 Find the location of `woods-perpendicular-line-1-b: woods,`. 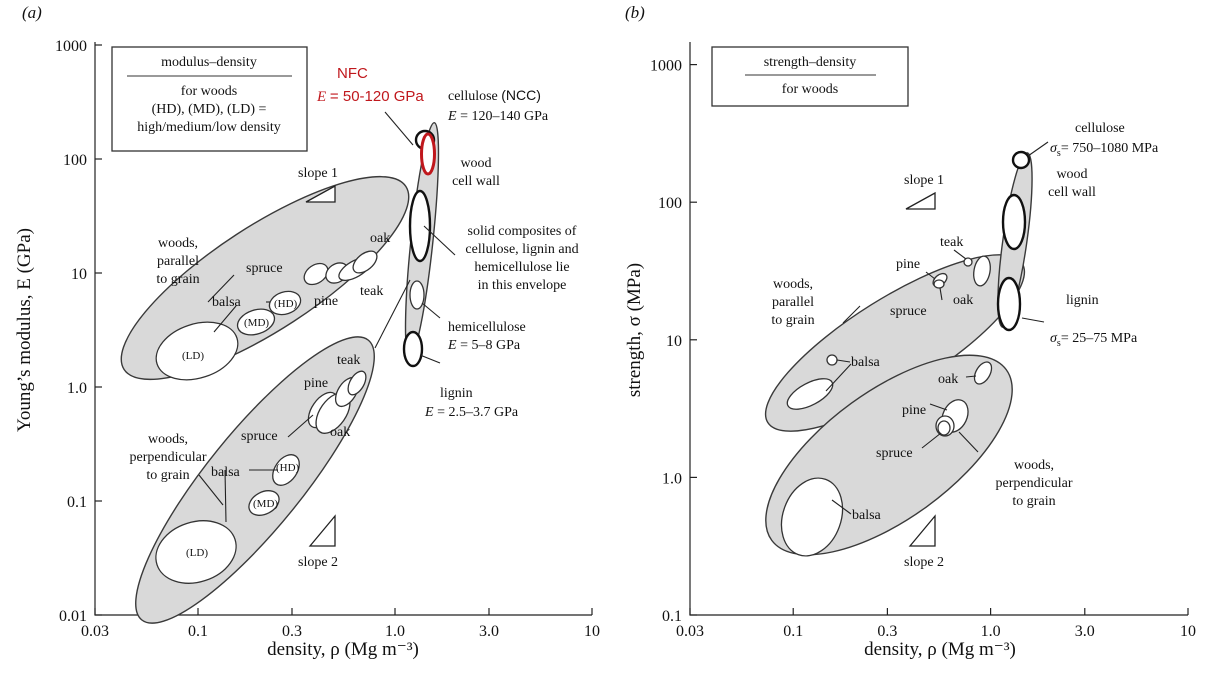

woods-perpendicular-line-1-b: woods, is located at coordinates (1034, 465).